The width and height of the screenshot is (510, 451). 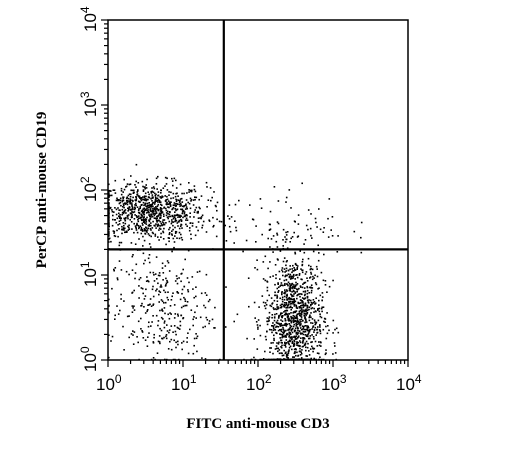 I want to click on x-tick-label: 10⁴, so click(x=409, y=383).